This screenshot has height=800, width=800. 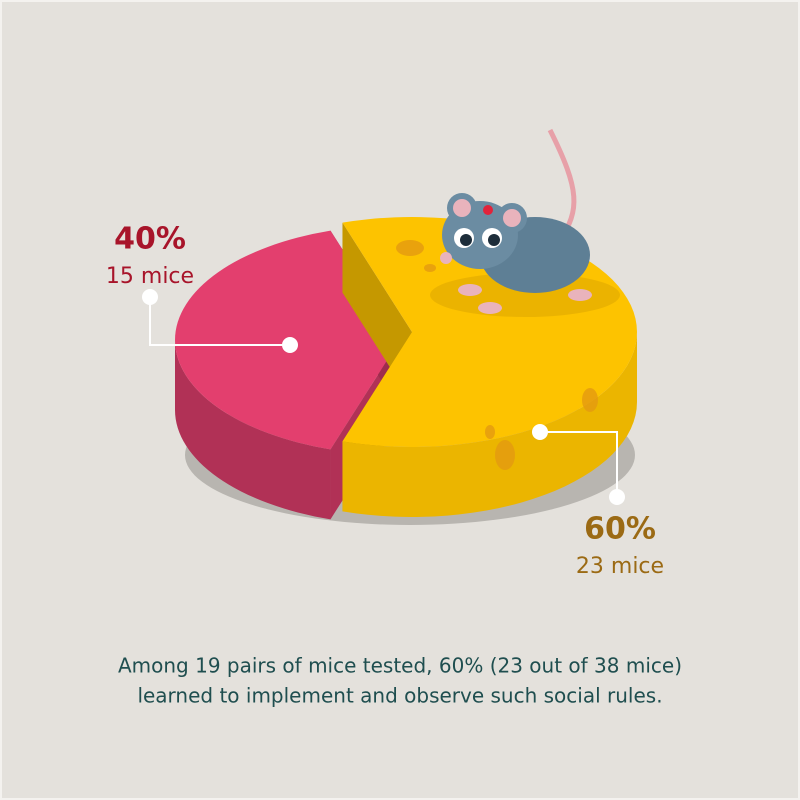 What do you see at coordinates (620, 566) in the screenshot?
I see `count-label: 23 mice` at bounding box center [620, 566].